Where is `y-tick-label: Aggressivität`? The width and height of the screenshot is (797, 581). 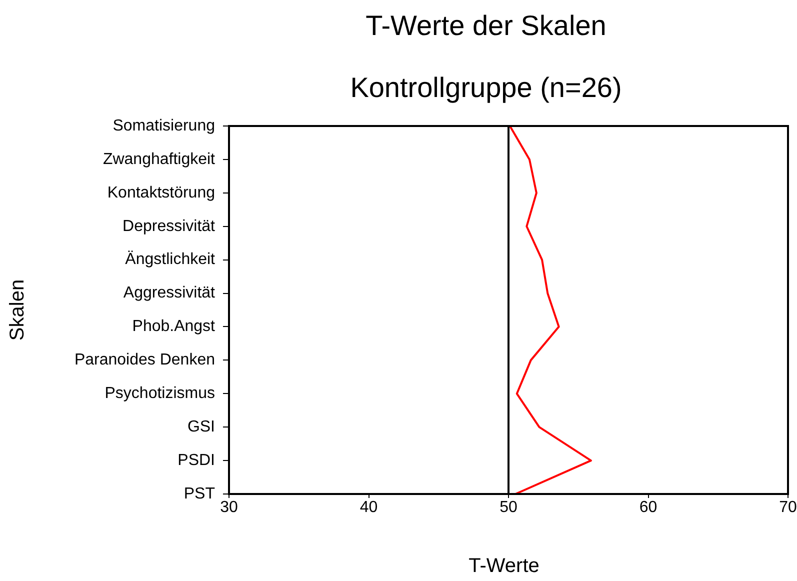 y-tick-label: Aggressivität is located at coordinates (169, 293).